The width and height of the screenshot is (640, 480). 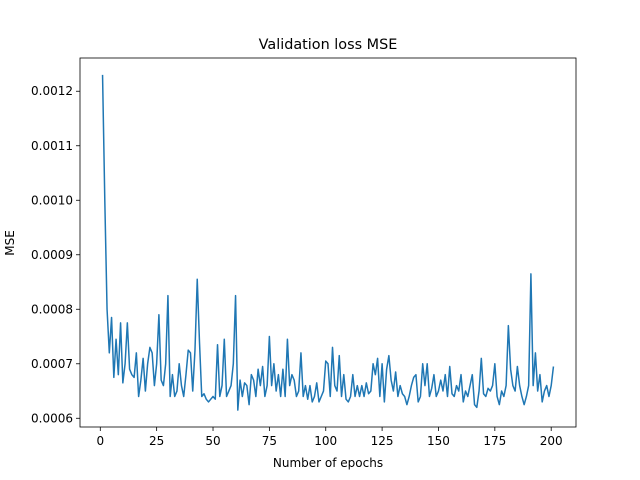 What do you see at coordinates (328, 463) in the screenshot?
I see `x-axis-label: Number of epochs` at bounding box center [328, 463].